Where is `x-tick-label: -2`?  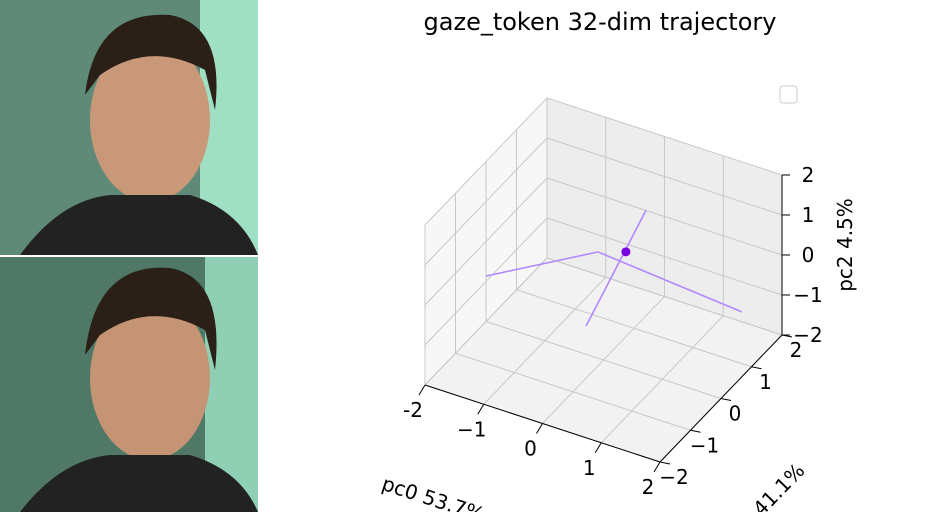 x-tick-label: -2 is located at coordinates (413, 410).